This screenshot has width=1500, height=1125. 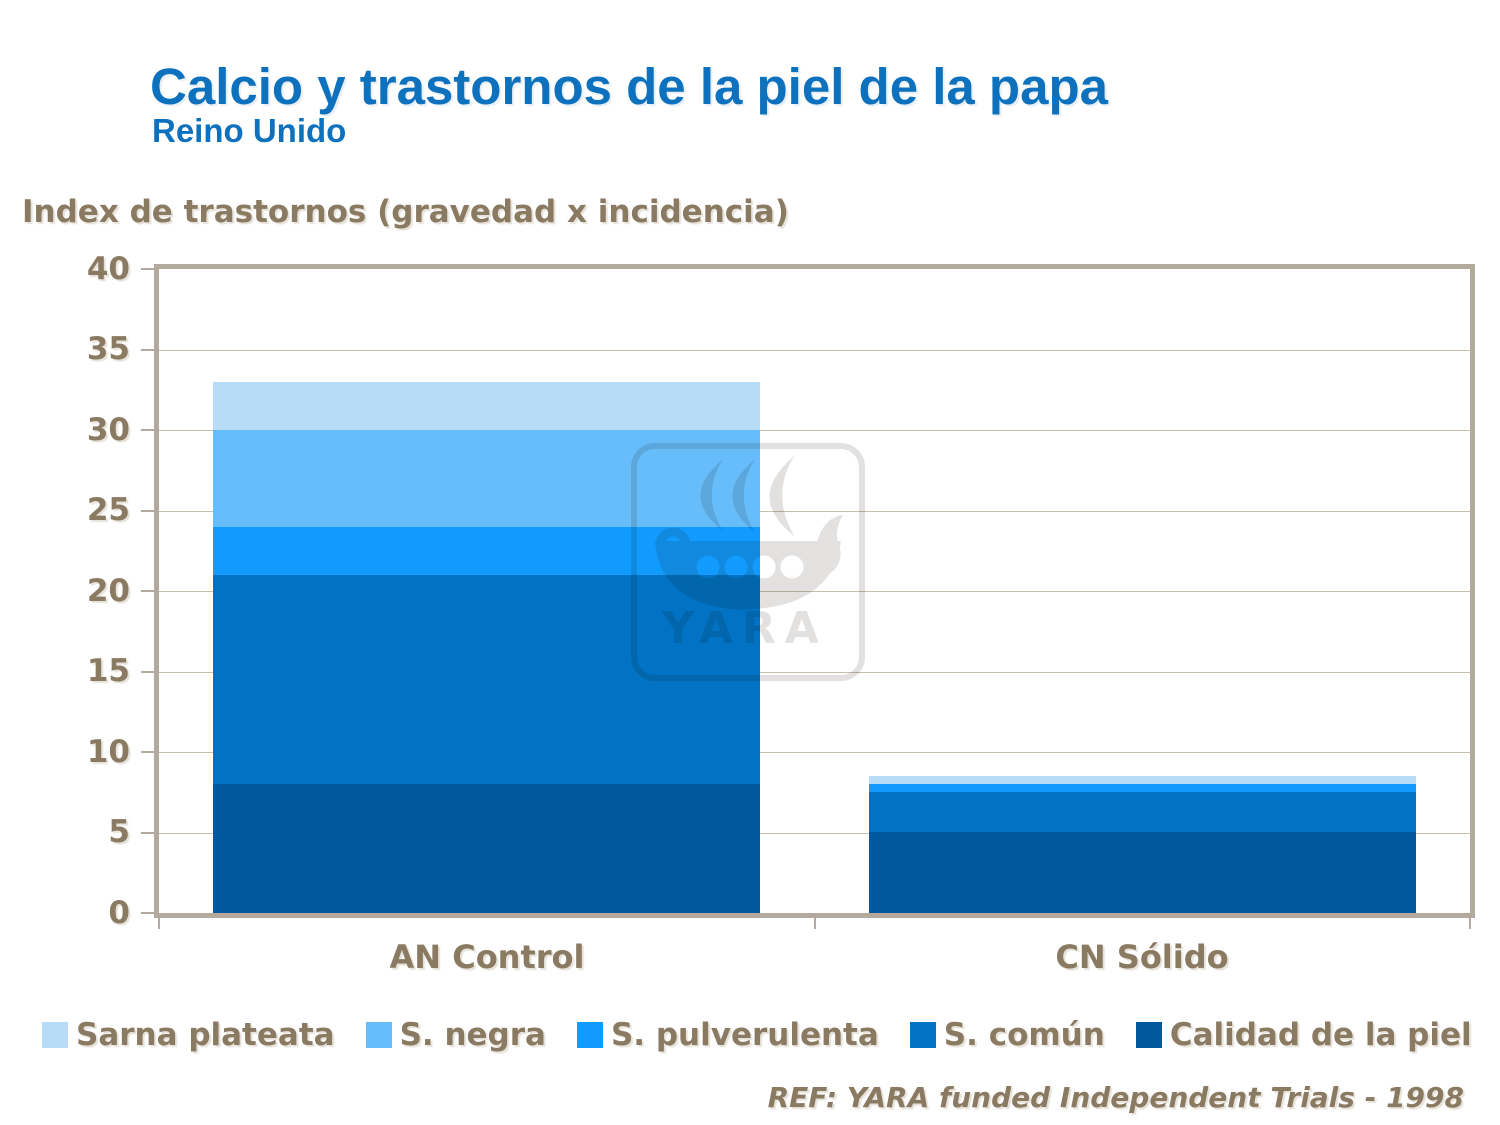 I want to click on y-axis-label: 20, so click(x=108, y=591).